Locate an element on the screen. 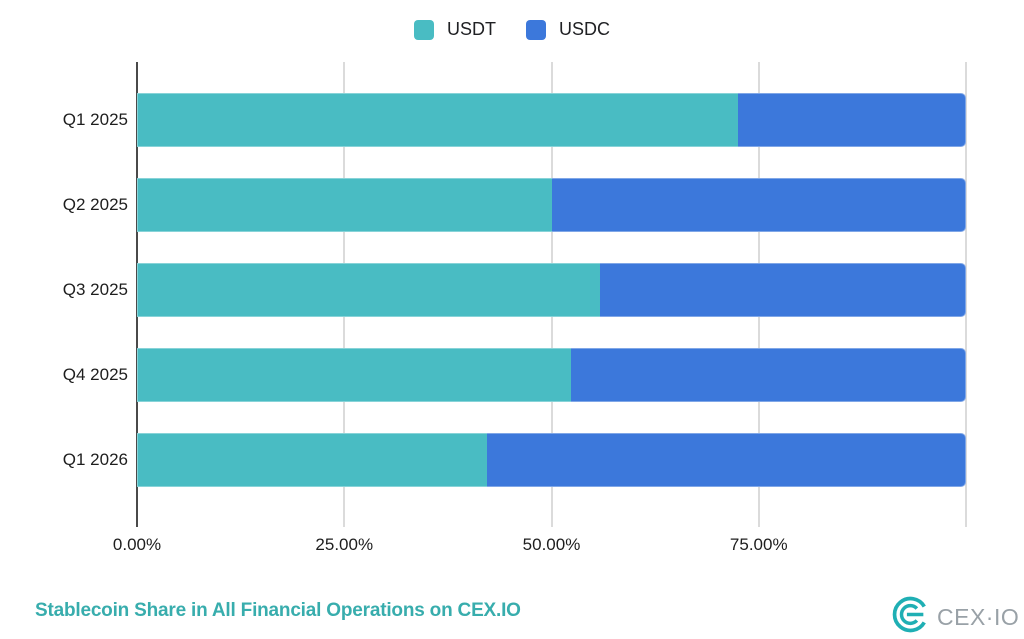 This screenshot has width=1024, height=639. bar-row-q4-2025 is located at coordinates (551, 375).